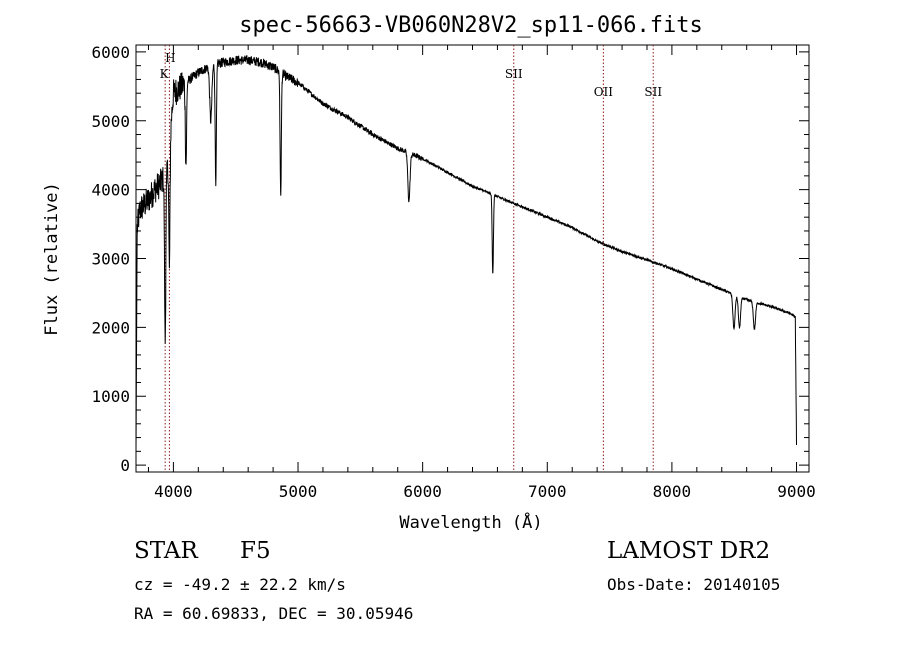 This screenshot has width=900, height=649. I want to click on y-tick-label: 5000, so click(110, 121).